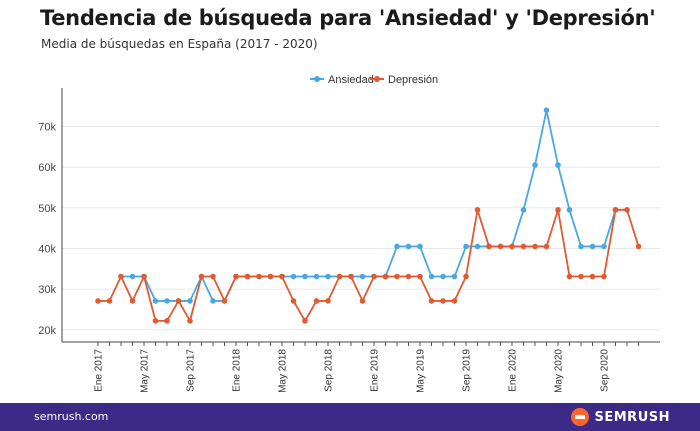 This screenshot has height=431, width=700. What do you see at coordinates (47, 331) in the screenshot?
I see `y-tick-label: 20k` at bounding box center [47, 331].